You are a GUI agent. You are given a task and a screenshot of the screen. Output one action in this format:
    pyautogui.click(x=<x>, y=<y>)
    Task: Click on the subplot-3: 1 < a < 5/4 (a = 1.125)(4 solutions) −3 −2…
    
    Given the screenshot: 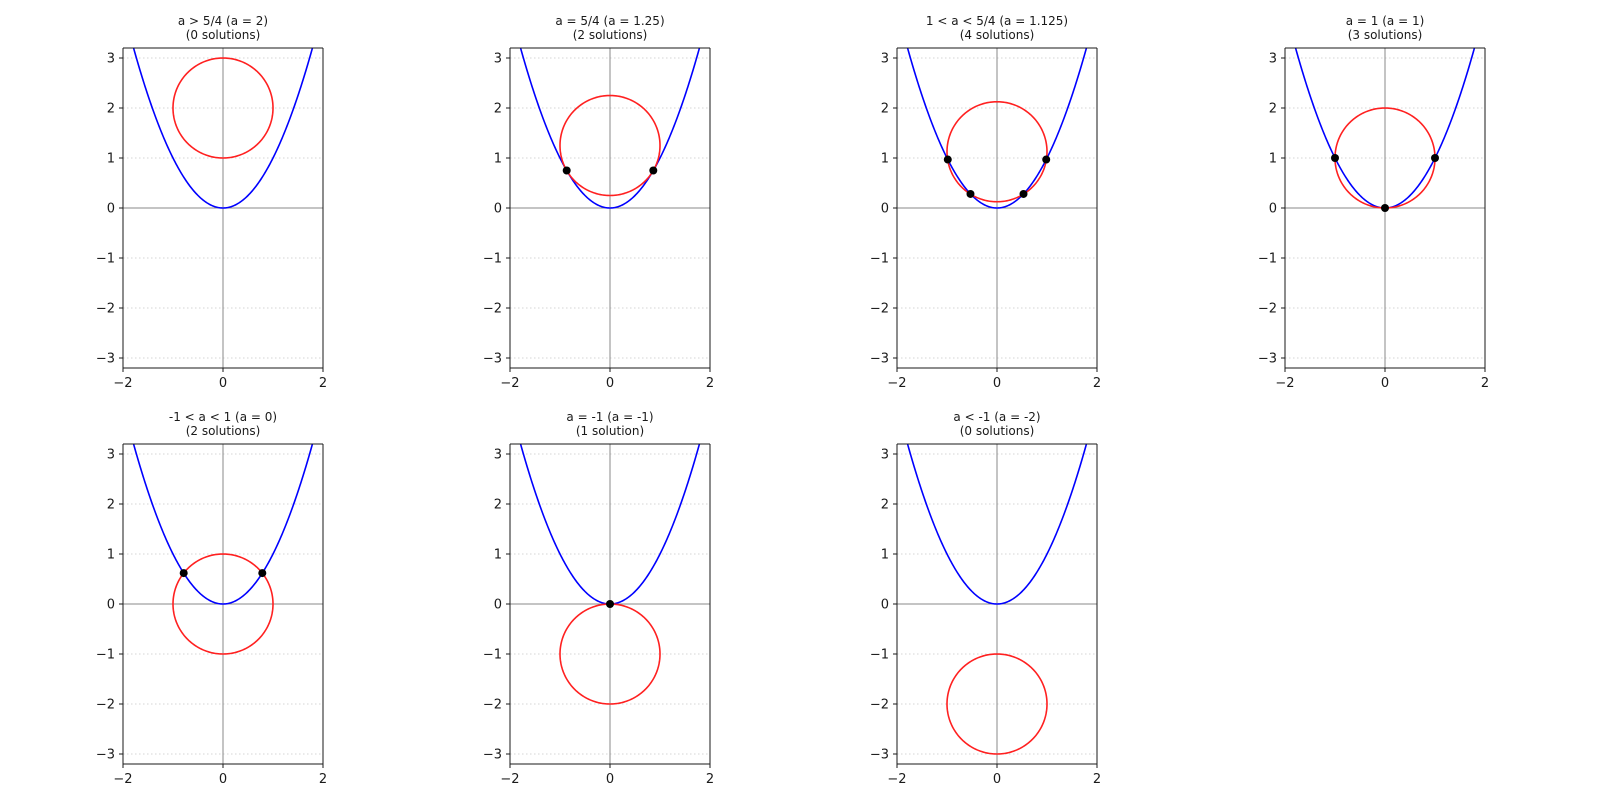 What is the action you would take?
    pyautogui.click(x=985, y=202)
    